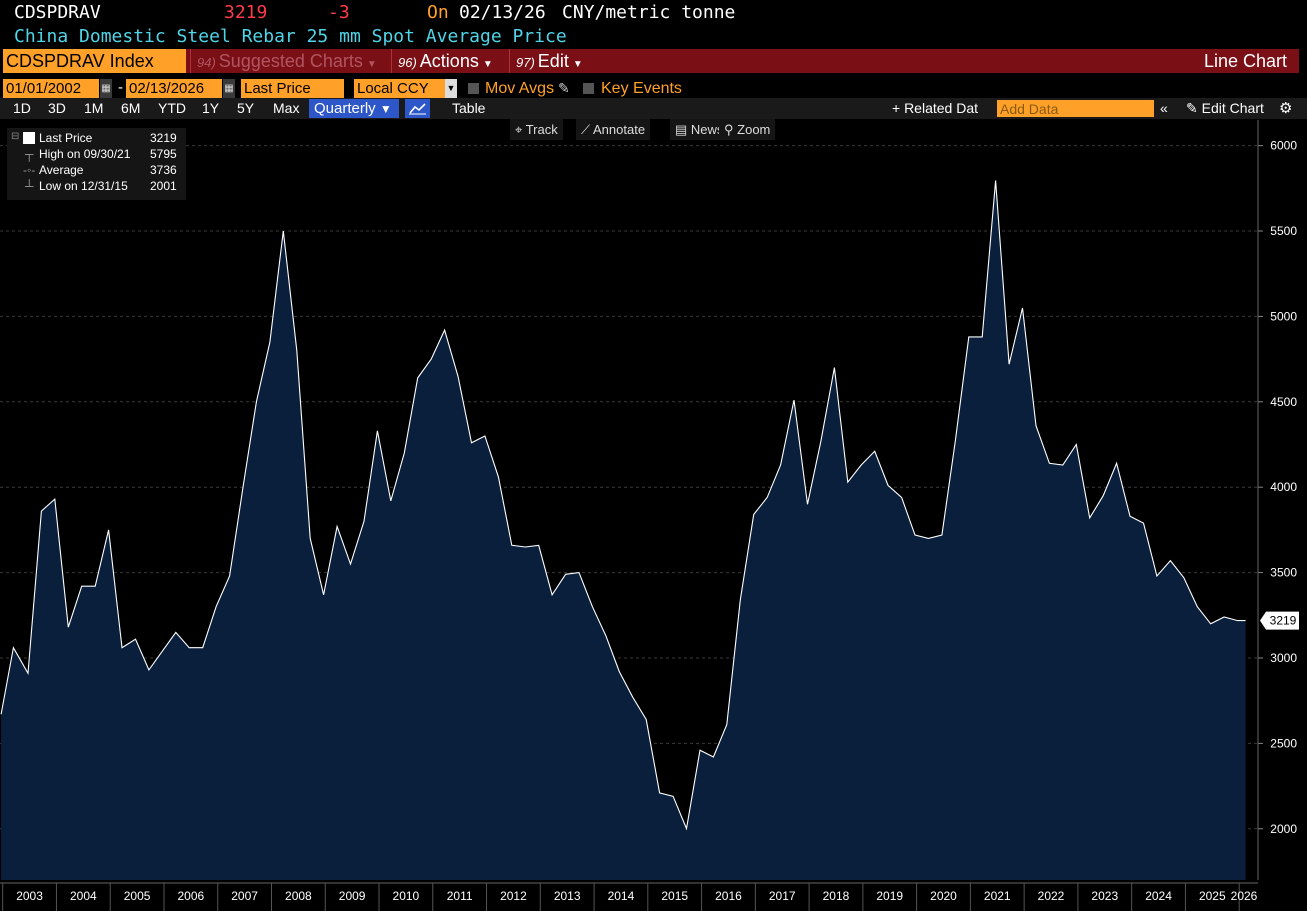  What do you see at coordinates (211, 108) in the screenshot?
I see `range-1y: 1Y` at bounding box center [211, 108].